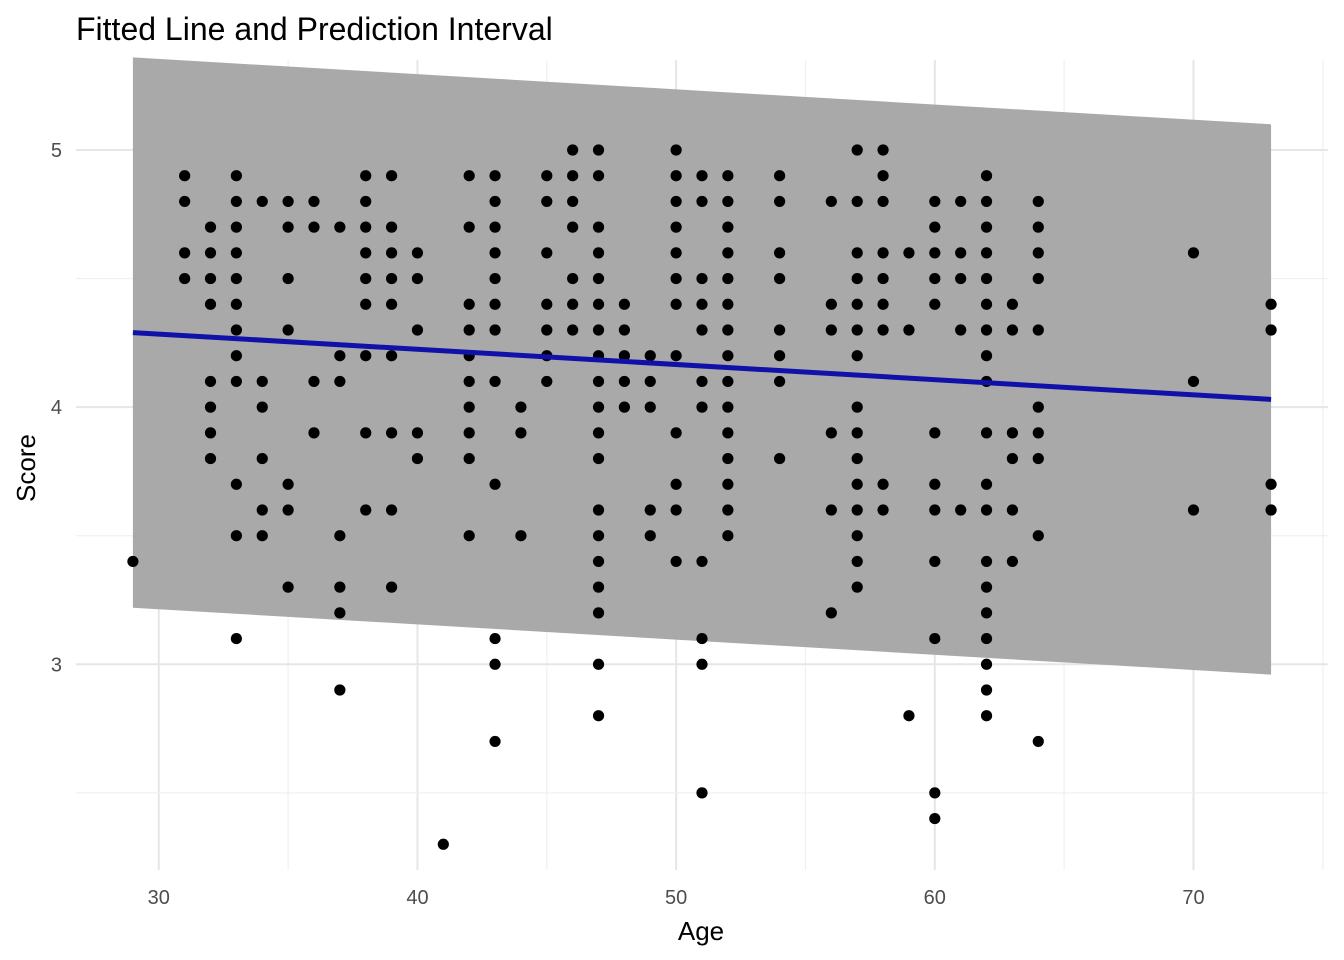  Describe the element at coordinates (56, 408) in the screenshot. I see `y-tick-labels: 3 4 5` at that location.